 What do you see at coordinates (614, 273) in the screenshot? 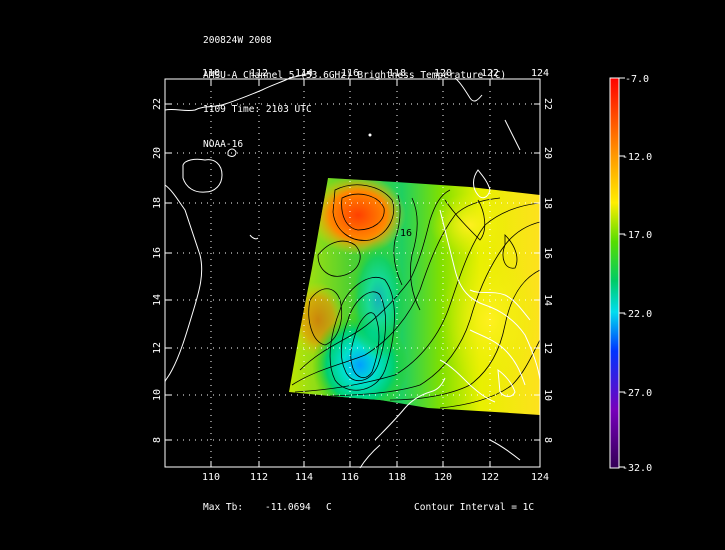
I see `colorbar` at bounding box center [614, 273].